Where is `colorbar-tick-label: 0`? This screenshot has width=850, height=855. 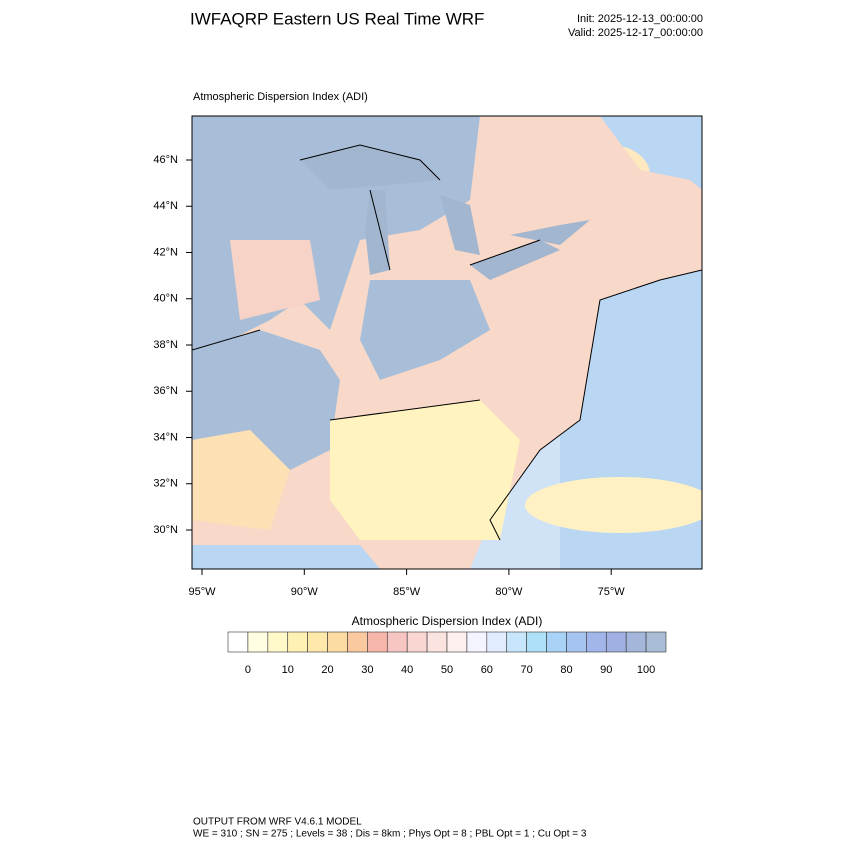
colorbar-tick-label: 0 is located at coordinates (248, 670).